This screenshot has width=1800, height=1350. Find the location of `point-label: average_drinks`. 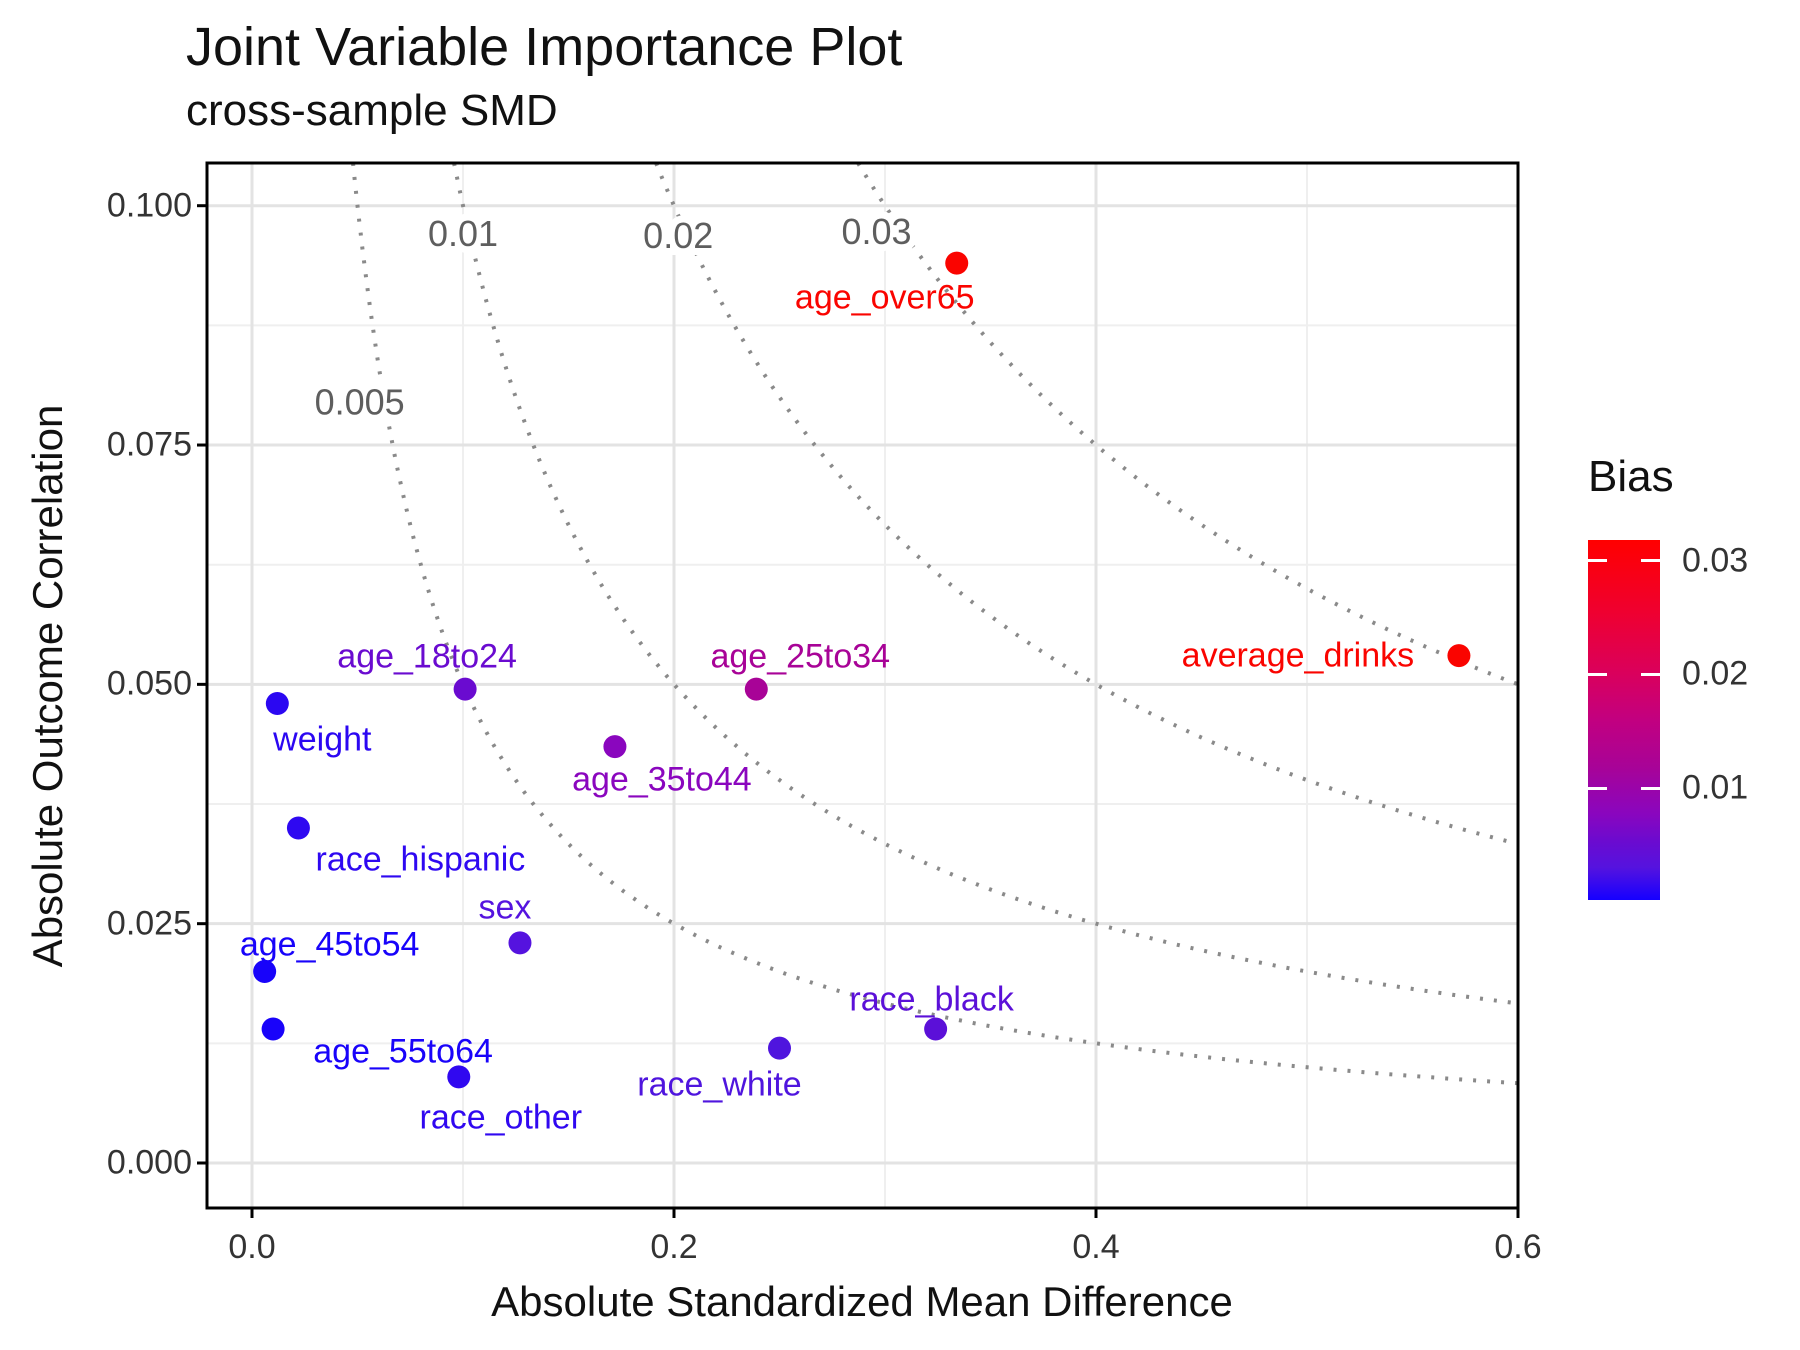

point-label: average_drinks is located at coordinates (1298, 655).